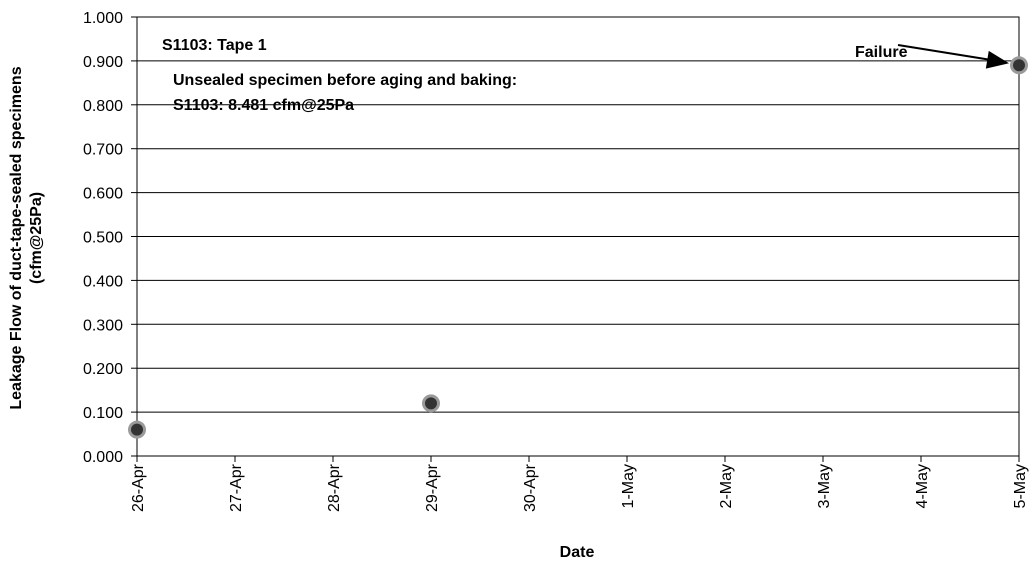 This screenshot has height=564, width=1031. I want to click on x-axis-title: Date, so click(577, 552).